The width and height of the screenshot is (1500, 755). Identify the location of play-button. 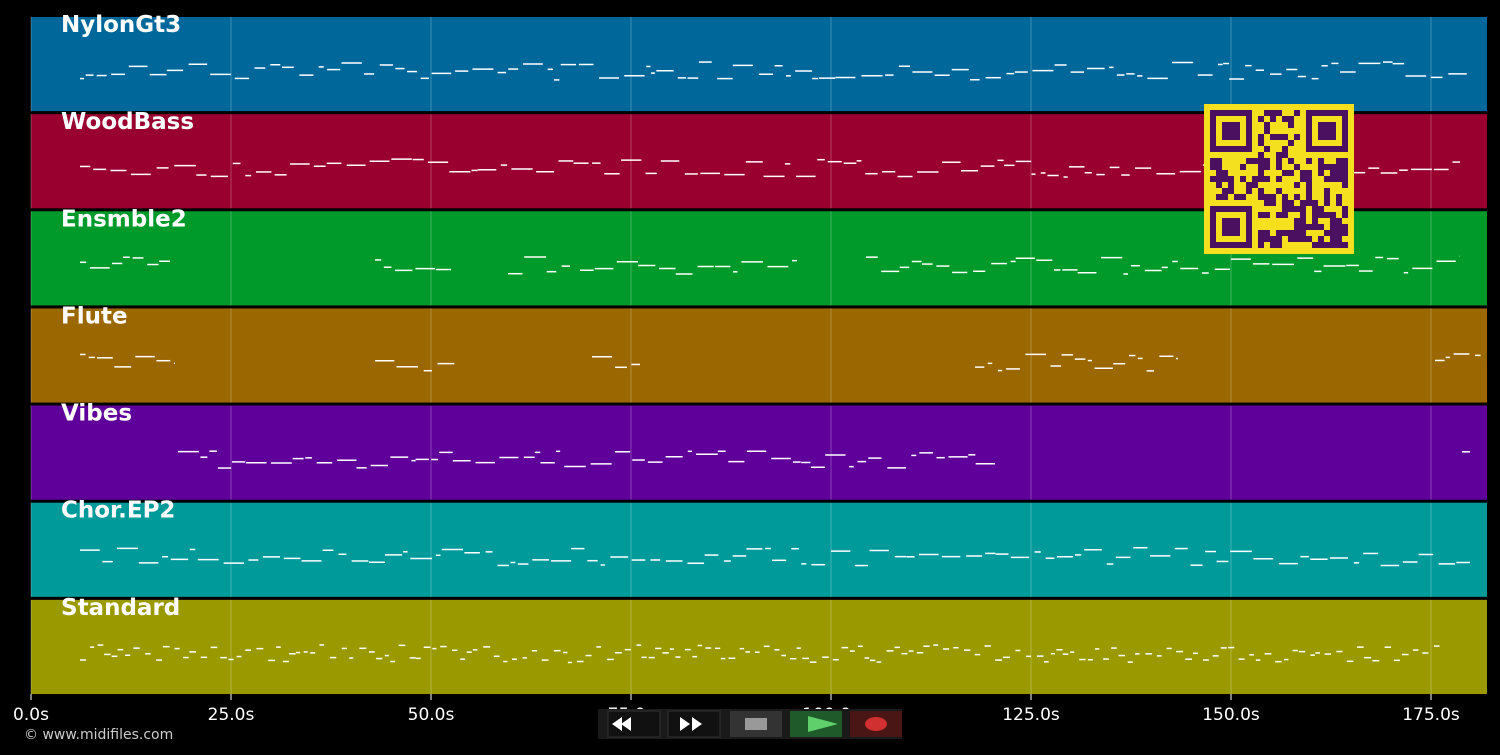
(816, 724).